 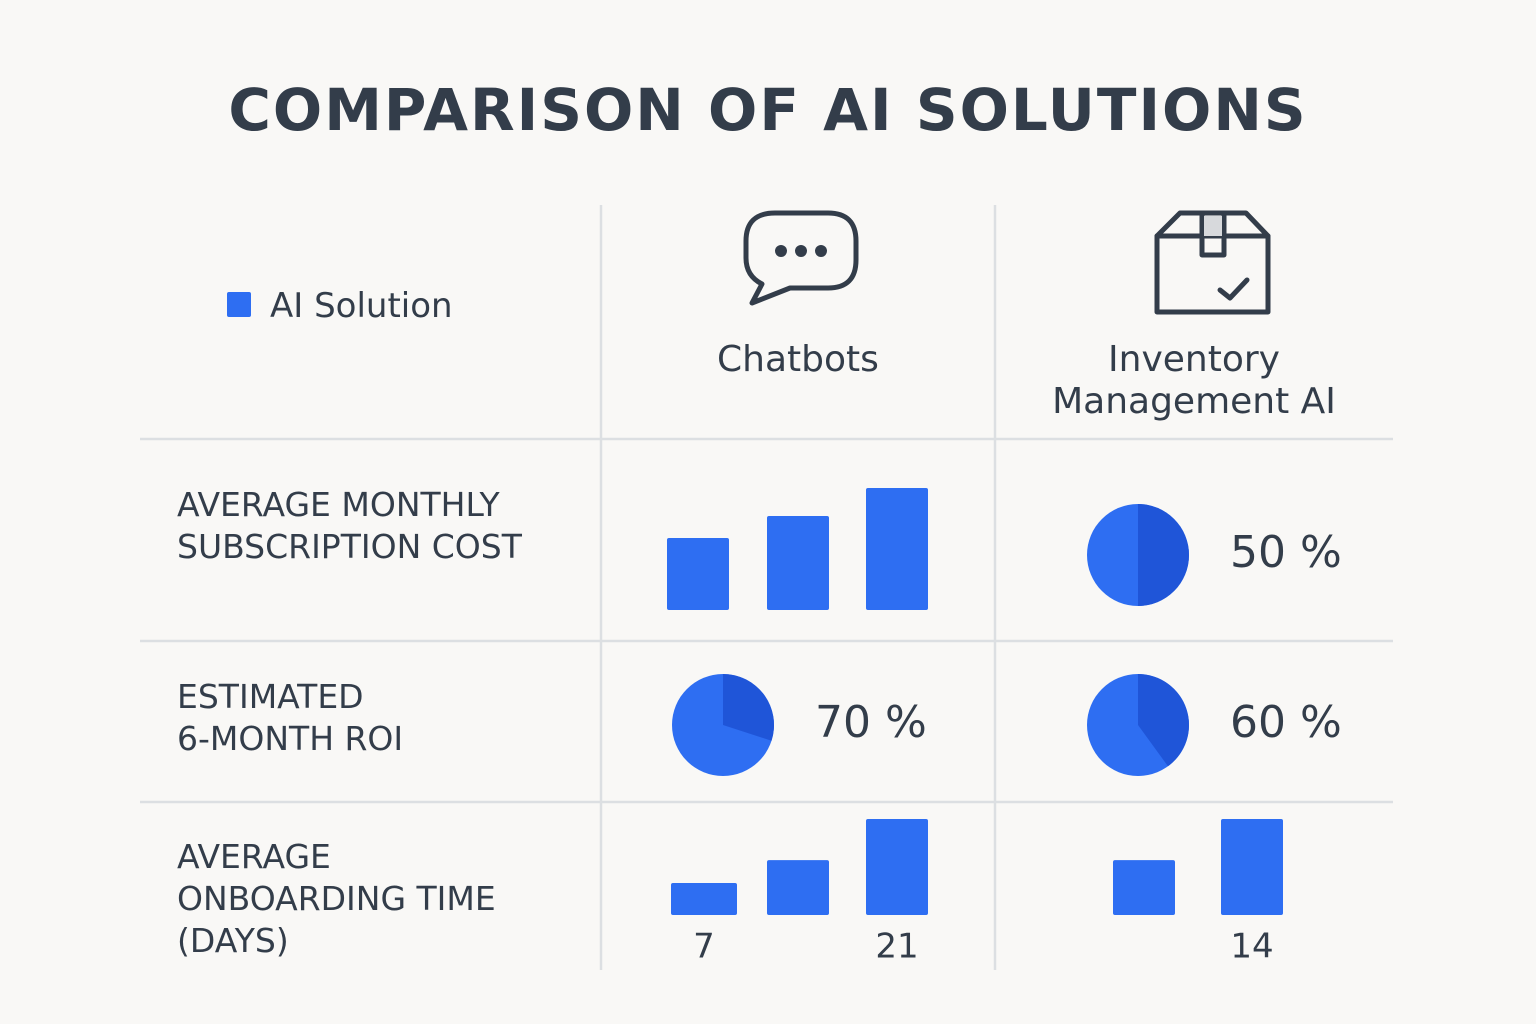 What do you see at coordinates (1194, 359) in the screenshot?
I see `column-header: Inventory` at bounding box center [1194, 359].